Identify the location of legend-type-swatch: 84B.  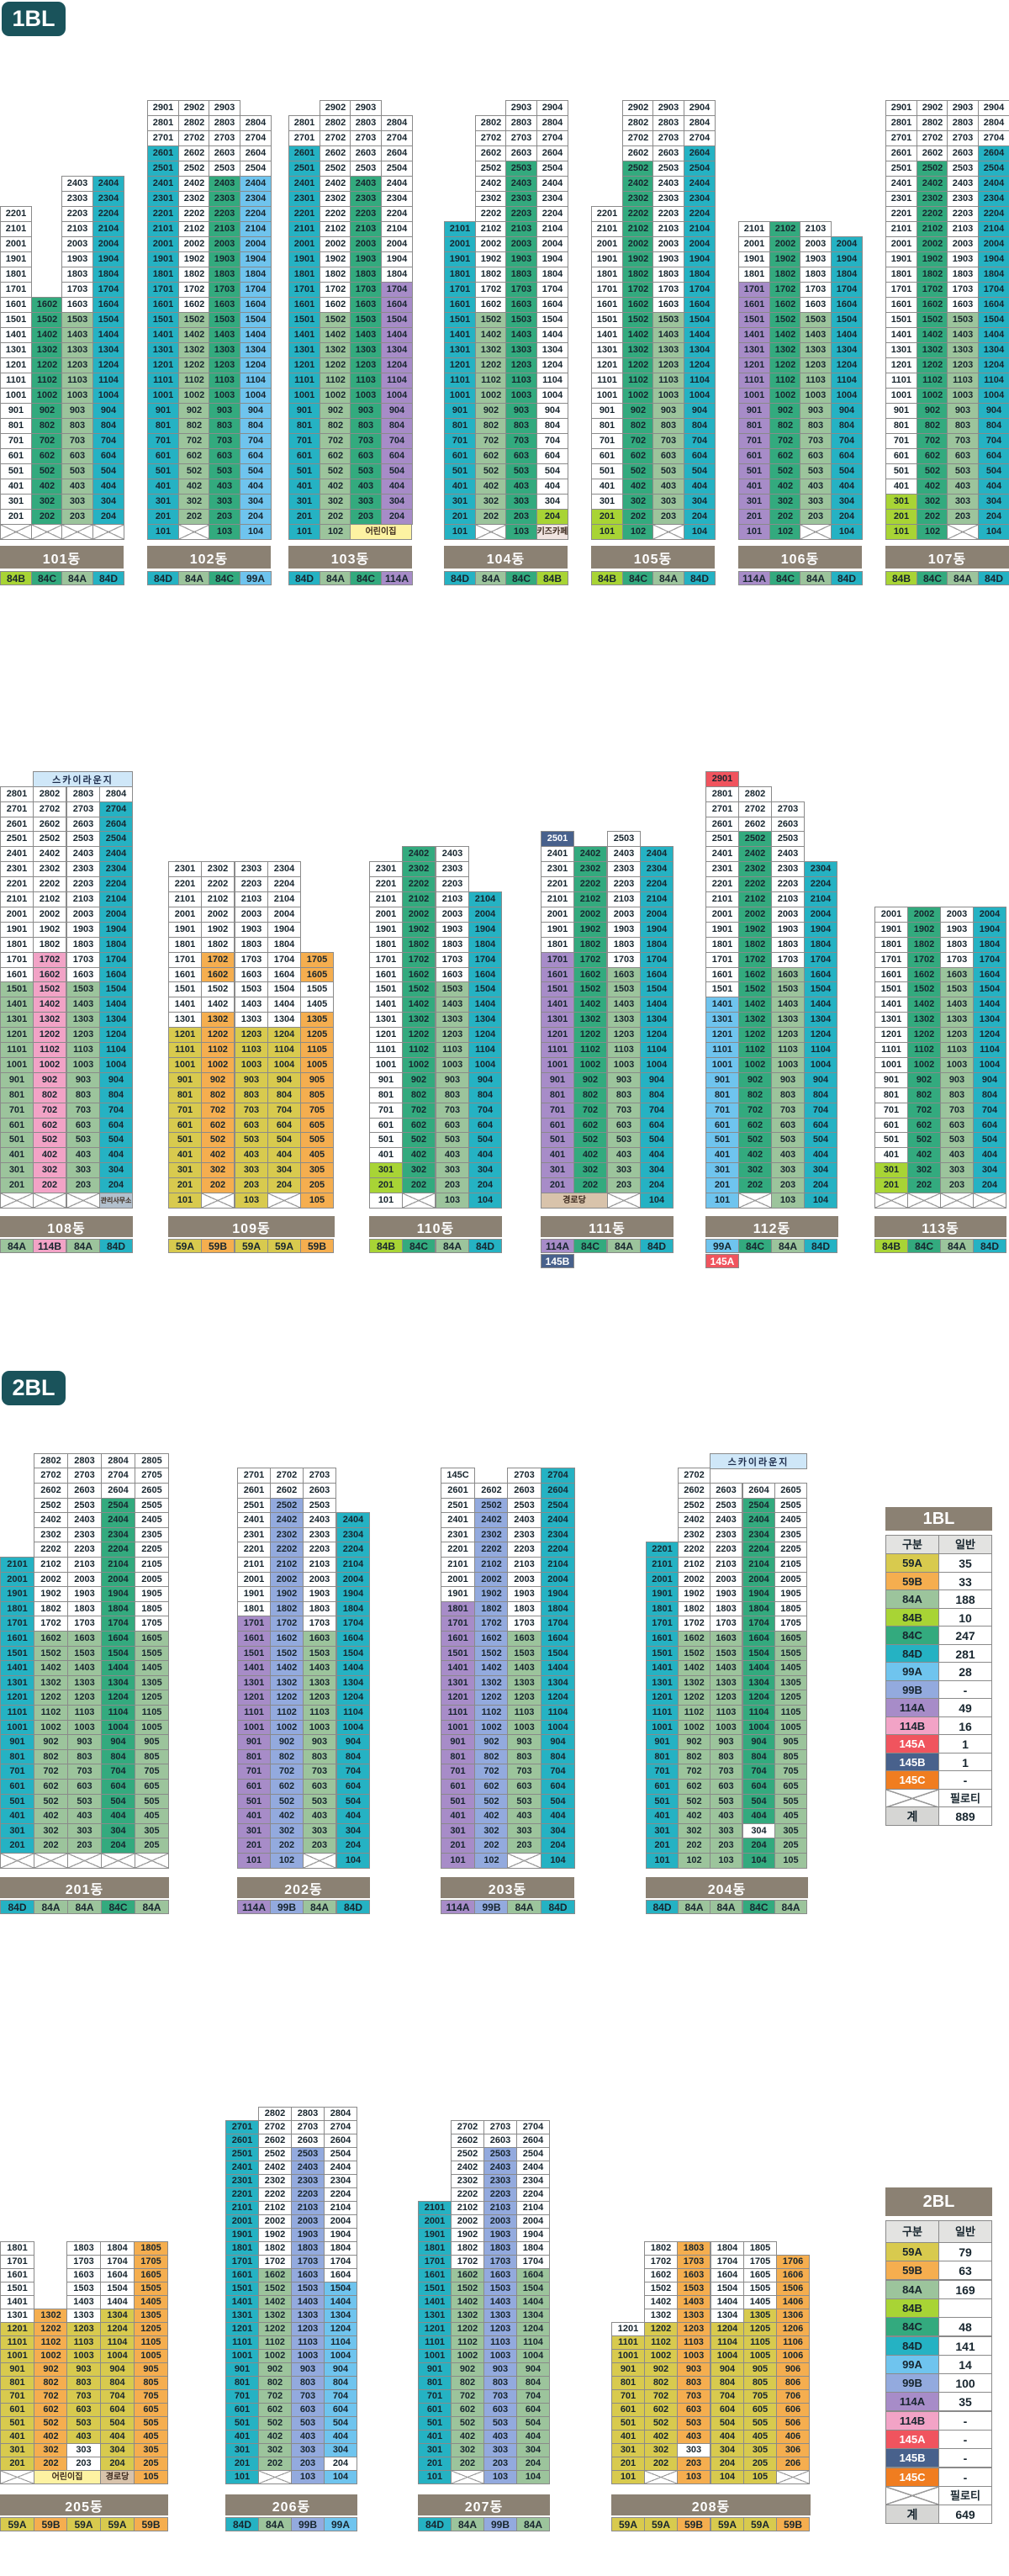
(912, 2308).